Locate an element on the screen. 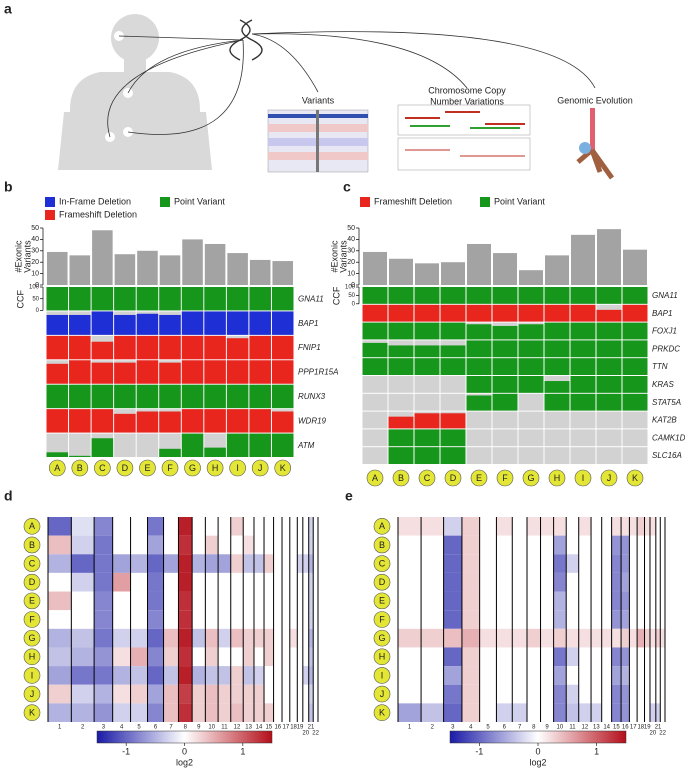 The image size is (685, 777). x-tick-label: 6 is located at coordinates (505, 728).